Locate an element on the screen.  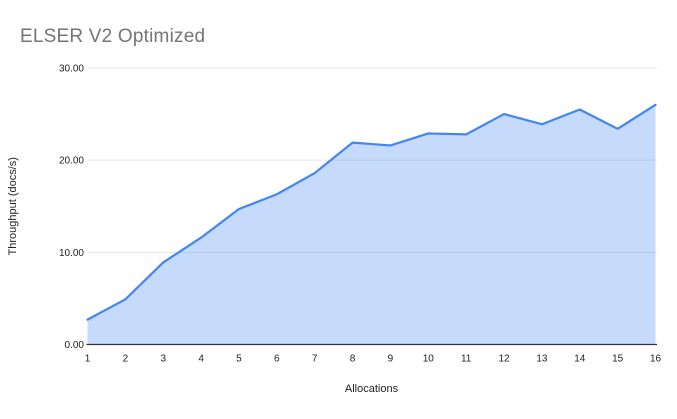
x-tick-label: 9 is located at coordinates (391, 359).